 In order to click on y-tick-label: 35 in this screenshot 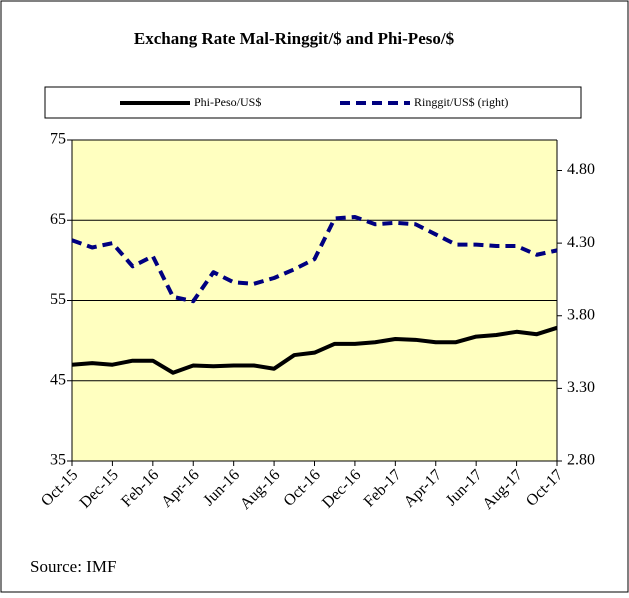, I will do `click(58, 460)`.